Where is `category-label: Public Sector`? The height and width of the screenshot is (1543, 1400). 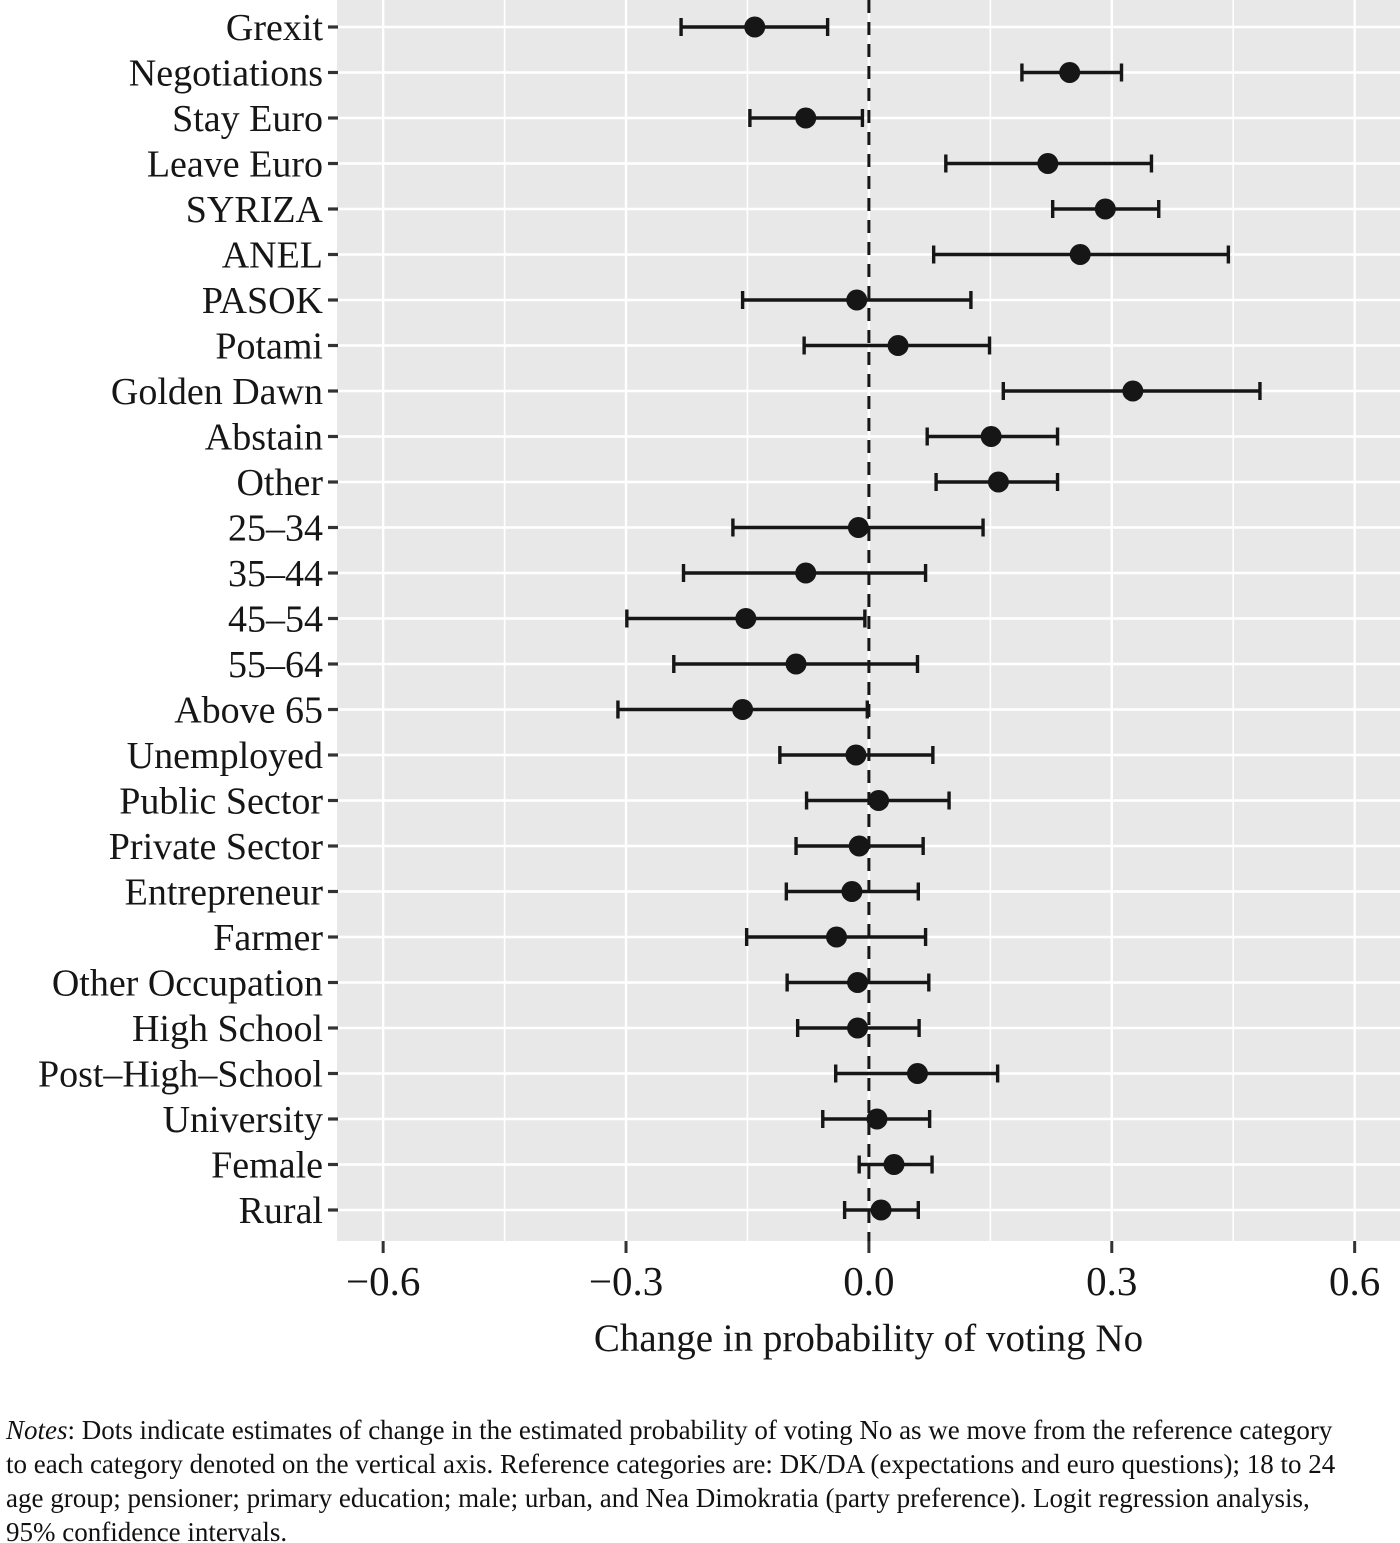
category-label: Public Sector is located at coordinates (221, 802).